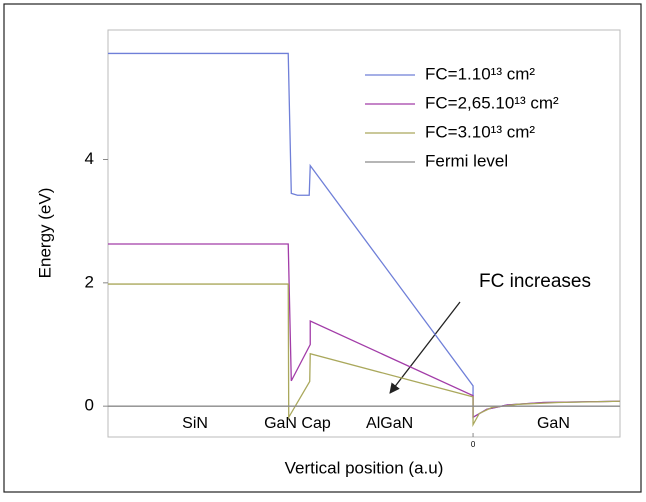 Image resolution: width=646 pixels, height=502 pixels. What do you see at coordinates (44, 233) in the screenshot?
I see `y-axis-title: Energy (eV)` at bounding box center [44, 233].